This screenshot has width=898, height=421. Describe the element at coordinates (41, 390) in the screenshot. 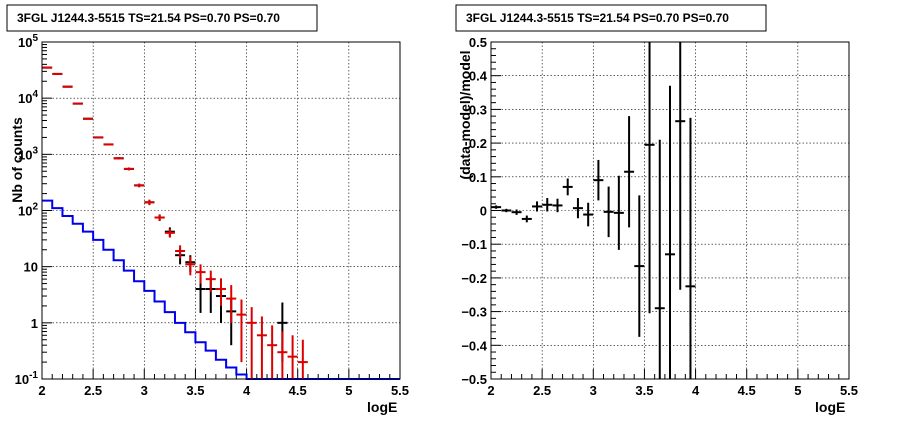

I see `left-x-tick-label: 2` at that location.